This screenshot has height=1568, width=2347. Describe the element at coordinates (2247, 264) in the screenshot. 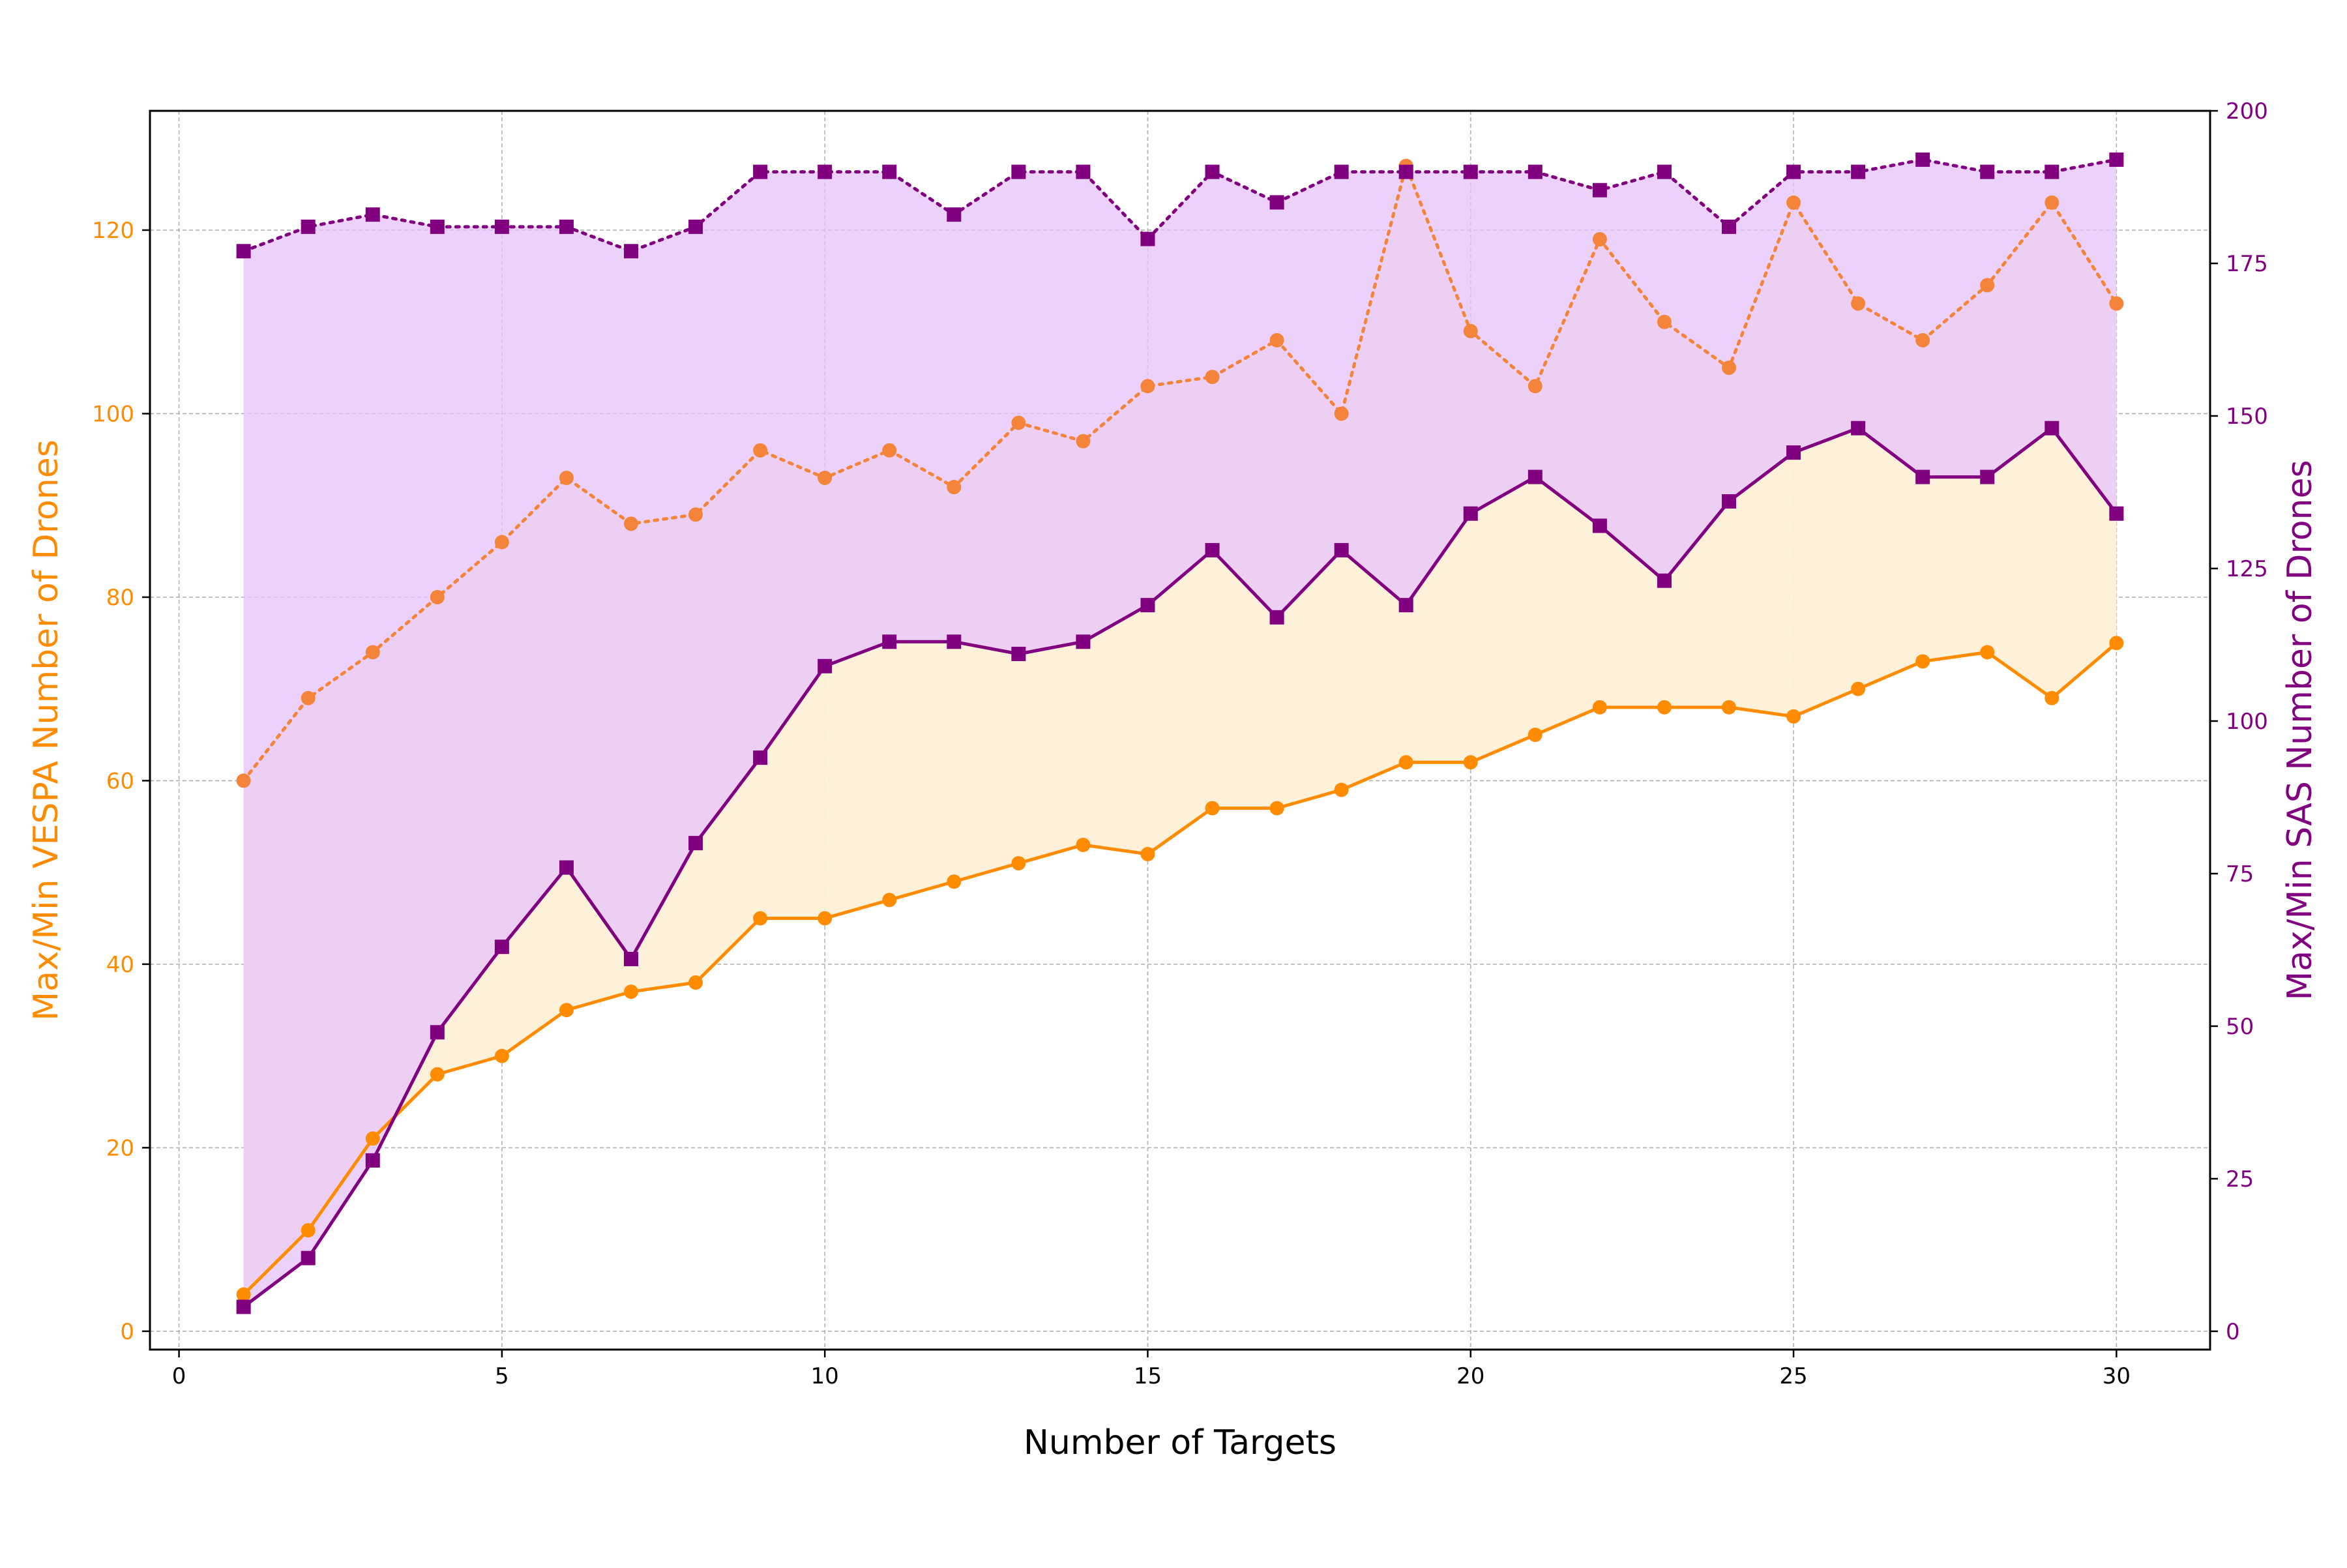

I see `y-right-tick-label: 175` at that location.